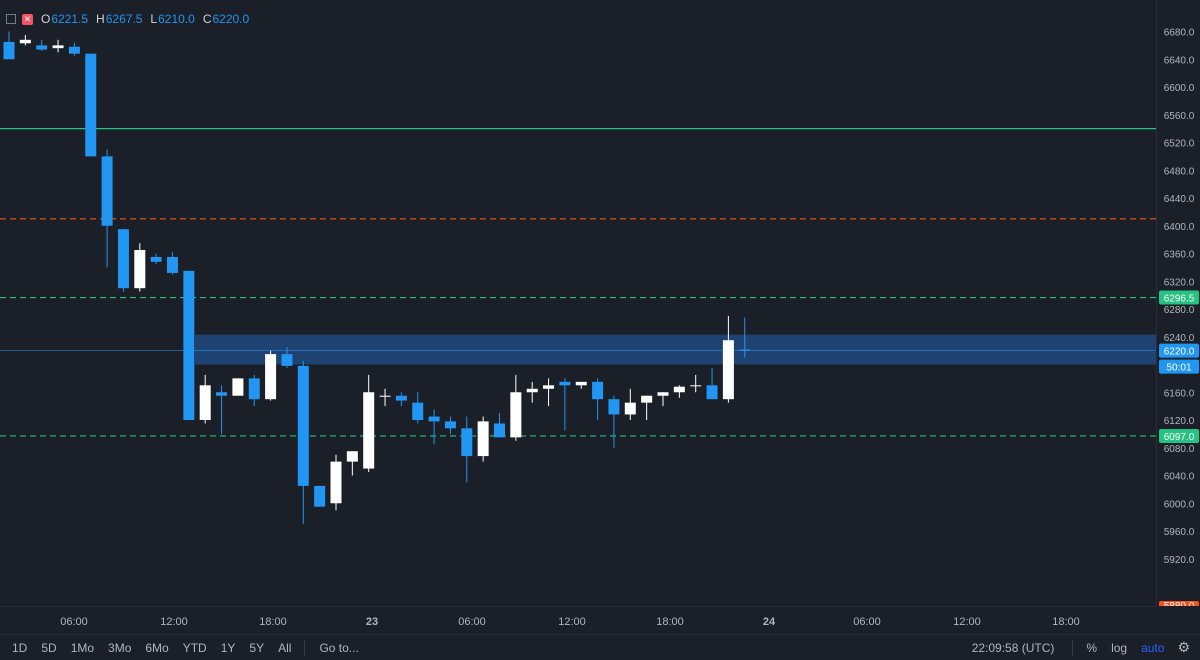 This screenshot has width=1200, height=660. What do you see at coordinates (1119, 647) in the screenshot?
I see `log-toggle: log` at bounding box center [1119, 647].